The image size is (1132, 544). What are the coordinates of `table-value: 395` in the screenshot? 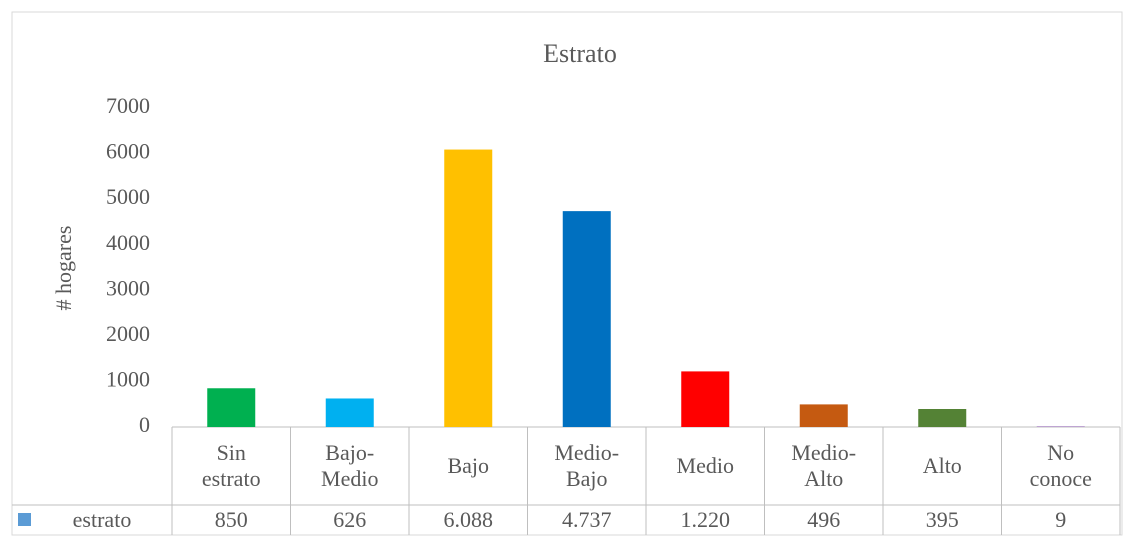 It's located at (942, 520).